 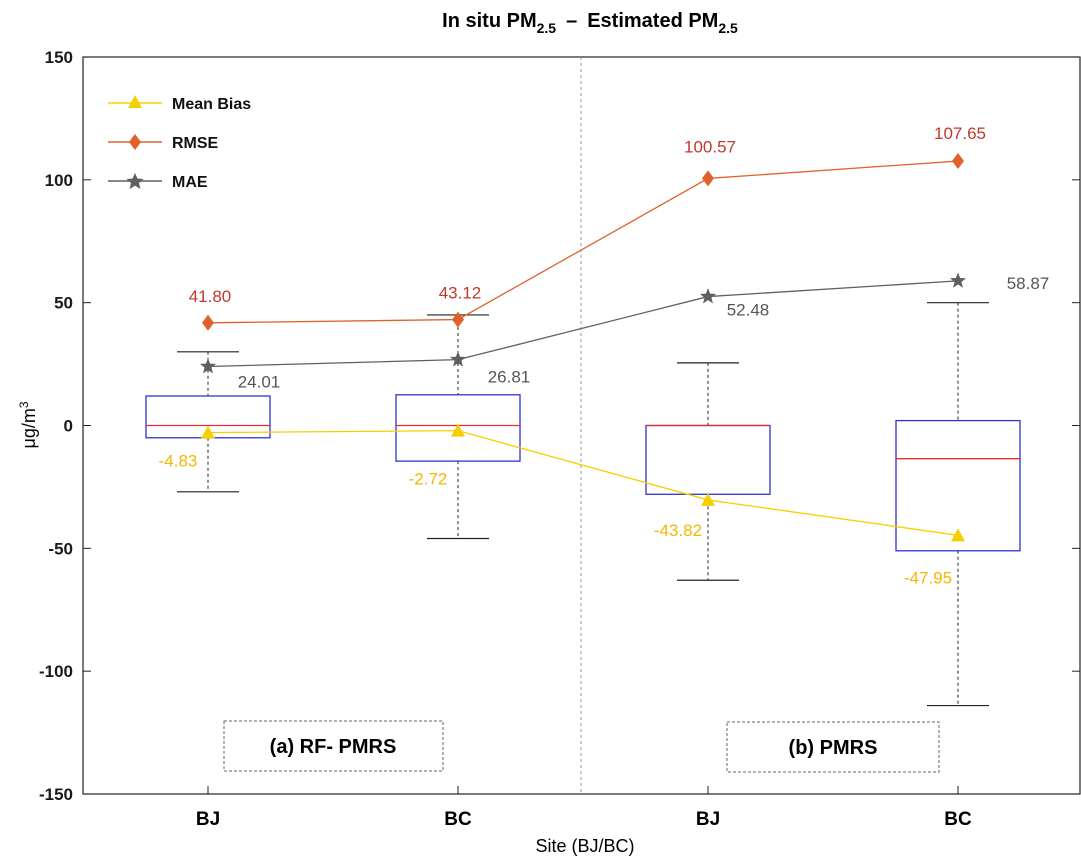 What do you see at coordinates (547, 28) in the screenshot?
I see `title-left-sub: 2.5` at bounding box center [547, 28].